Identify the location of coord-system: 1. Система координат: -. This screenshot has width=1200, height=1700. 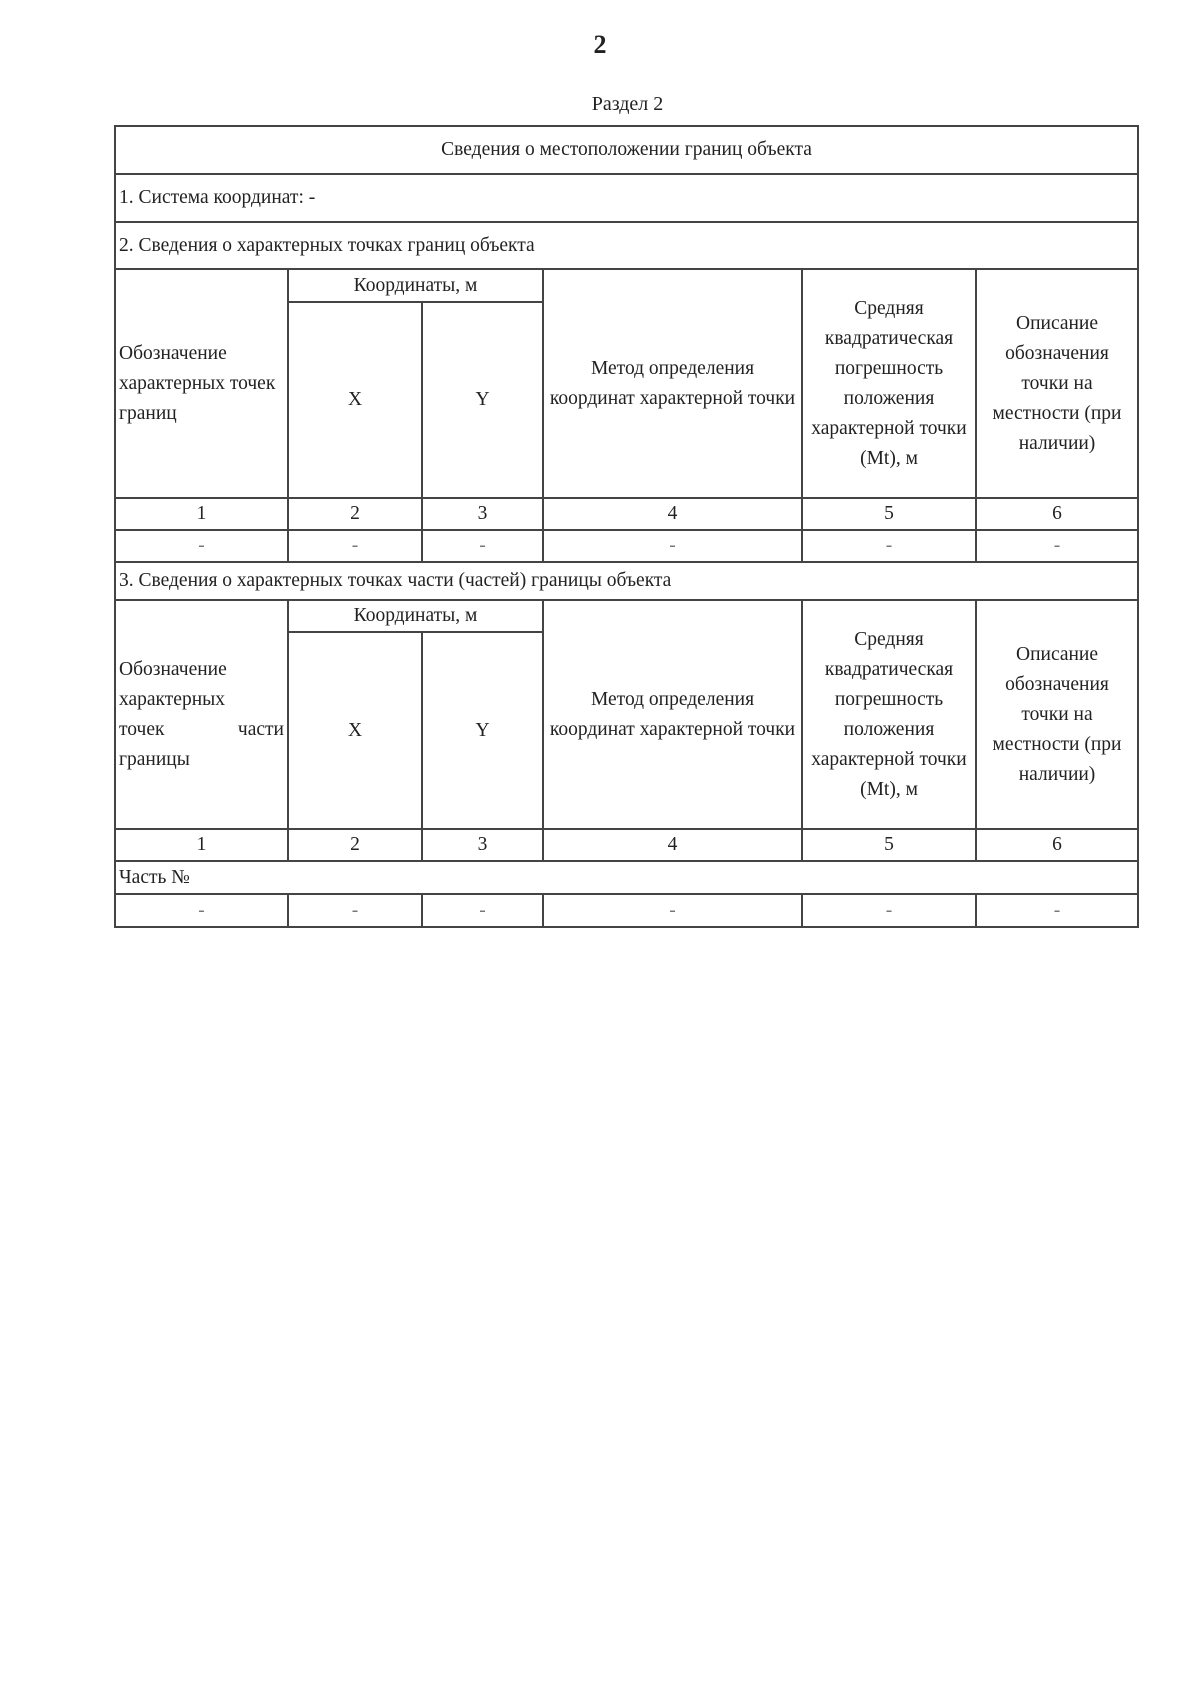
(626, 198).